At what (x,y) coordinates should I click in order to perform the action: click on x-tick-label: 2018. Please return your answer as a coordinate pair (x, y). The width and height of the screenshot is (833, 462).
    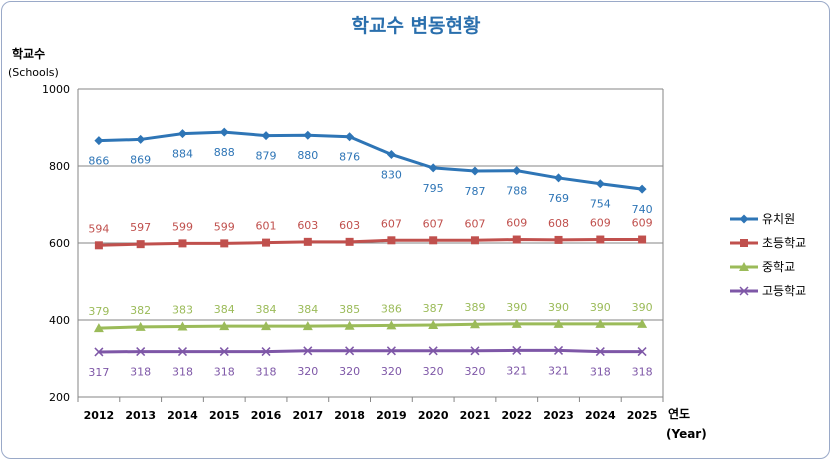
    Looking at the image, I should click on (349, 415).